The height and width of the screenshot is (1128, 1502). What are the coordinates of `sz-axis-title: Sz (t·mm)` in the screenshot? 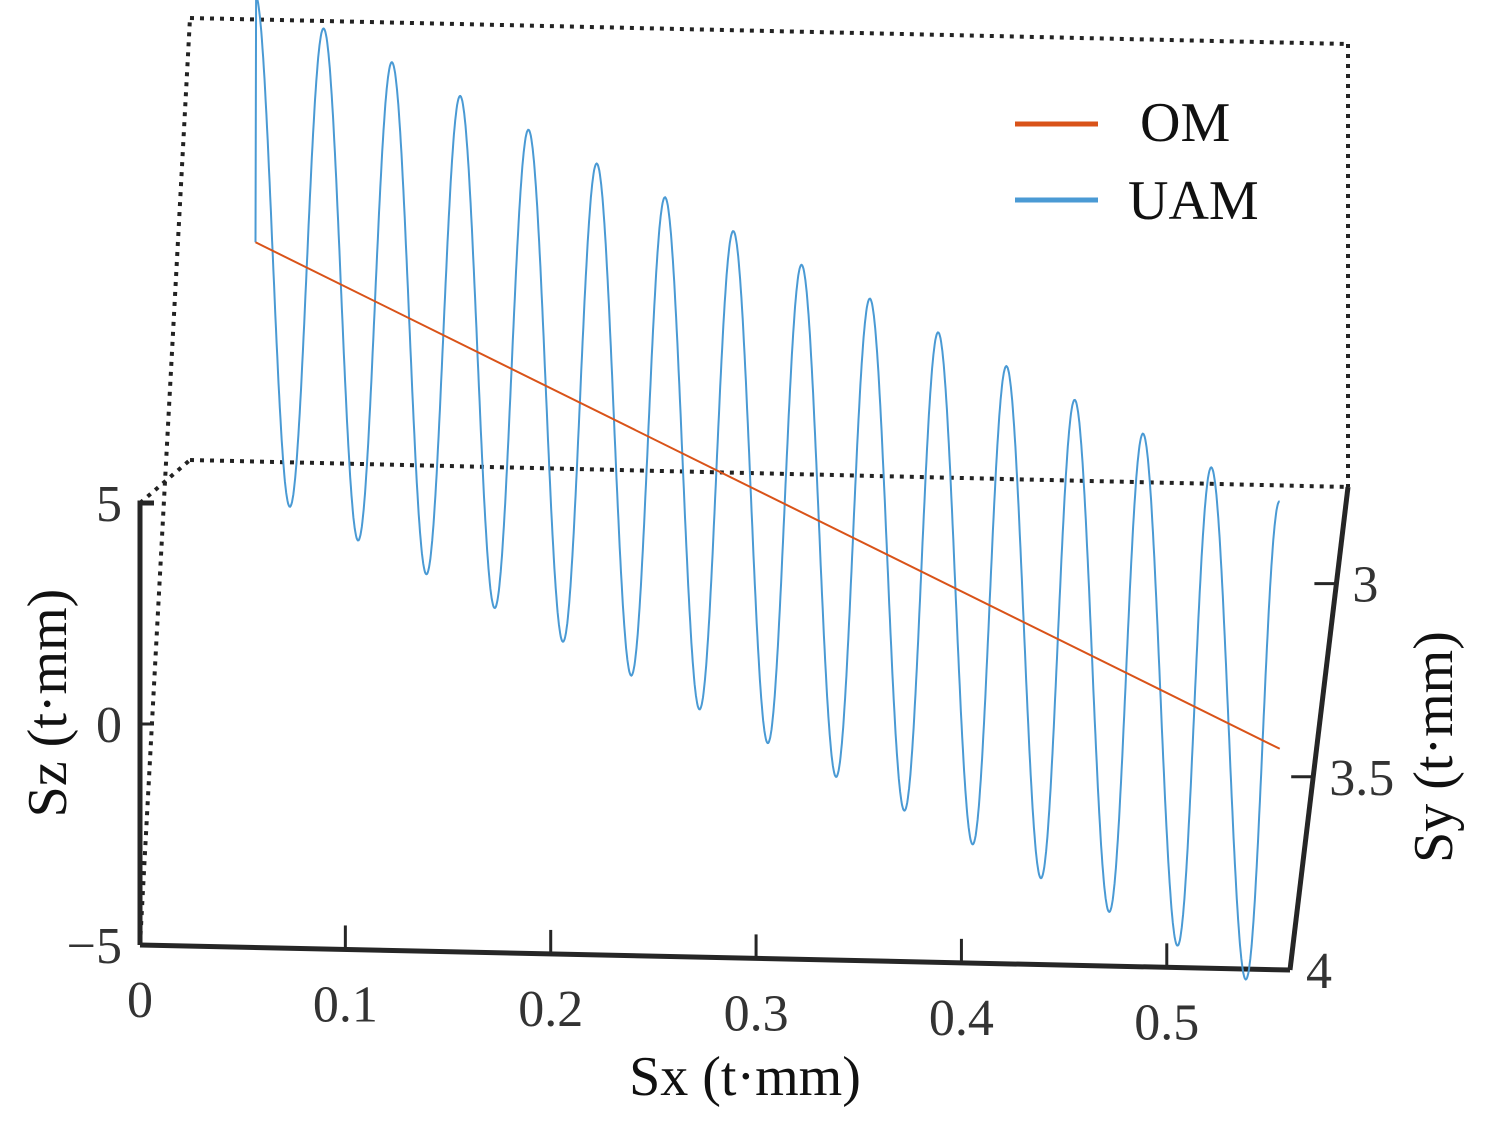 It's located at (48, 703).